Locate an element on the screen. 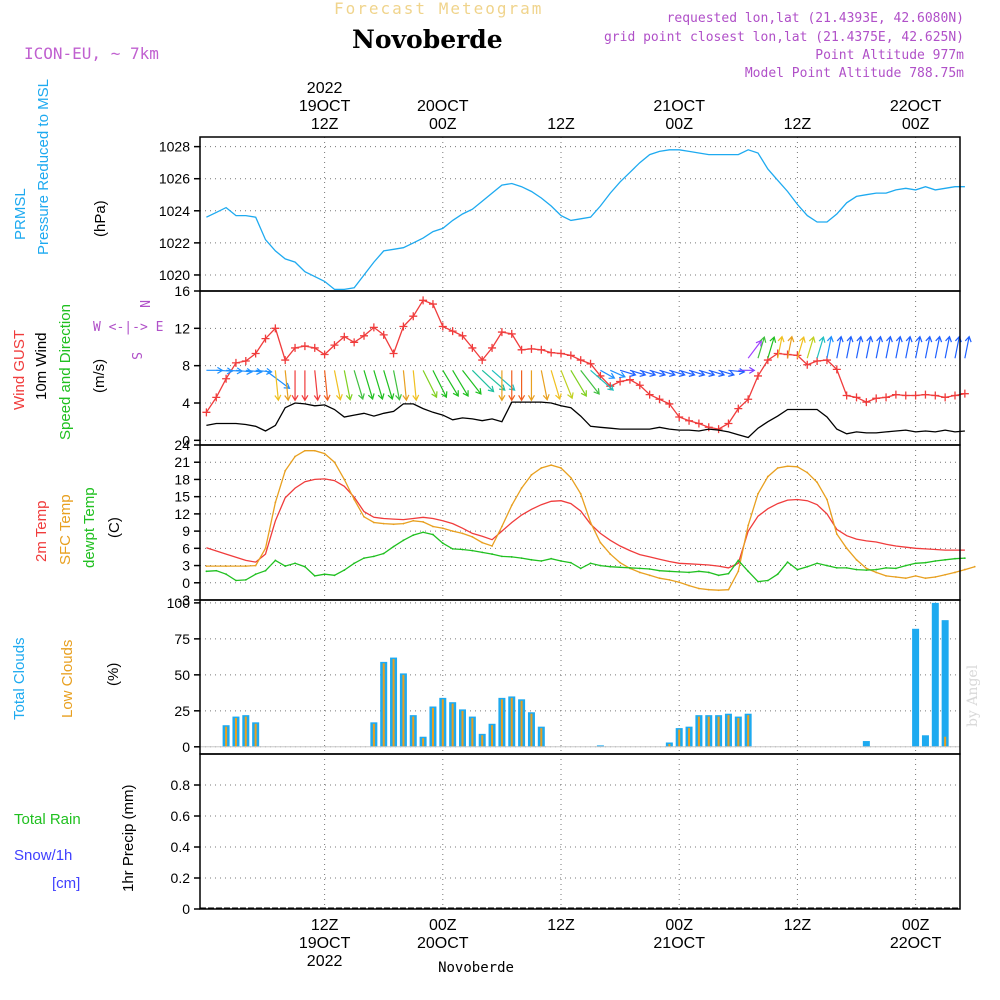  y-tick-label: 75 is located at coordinates (182, 639).